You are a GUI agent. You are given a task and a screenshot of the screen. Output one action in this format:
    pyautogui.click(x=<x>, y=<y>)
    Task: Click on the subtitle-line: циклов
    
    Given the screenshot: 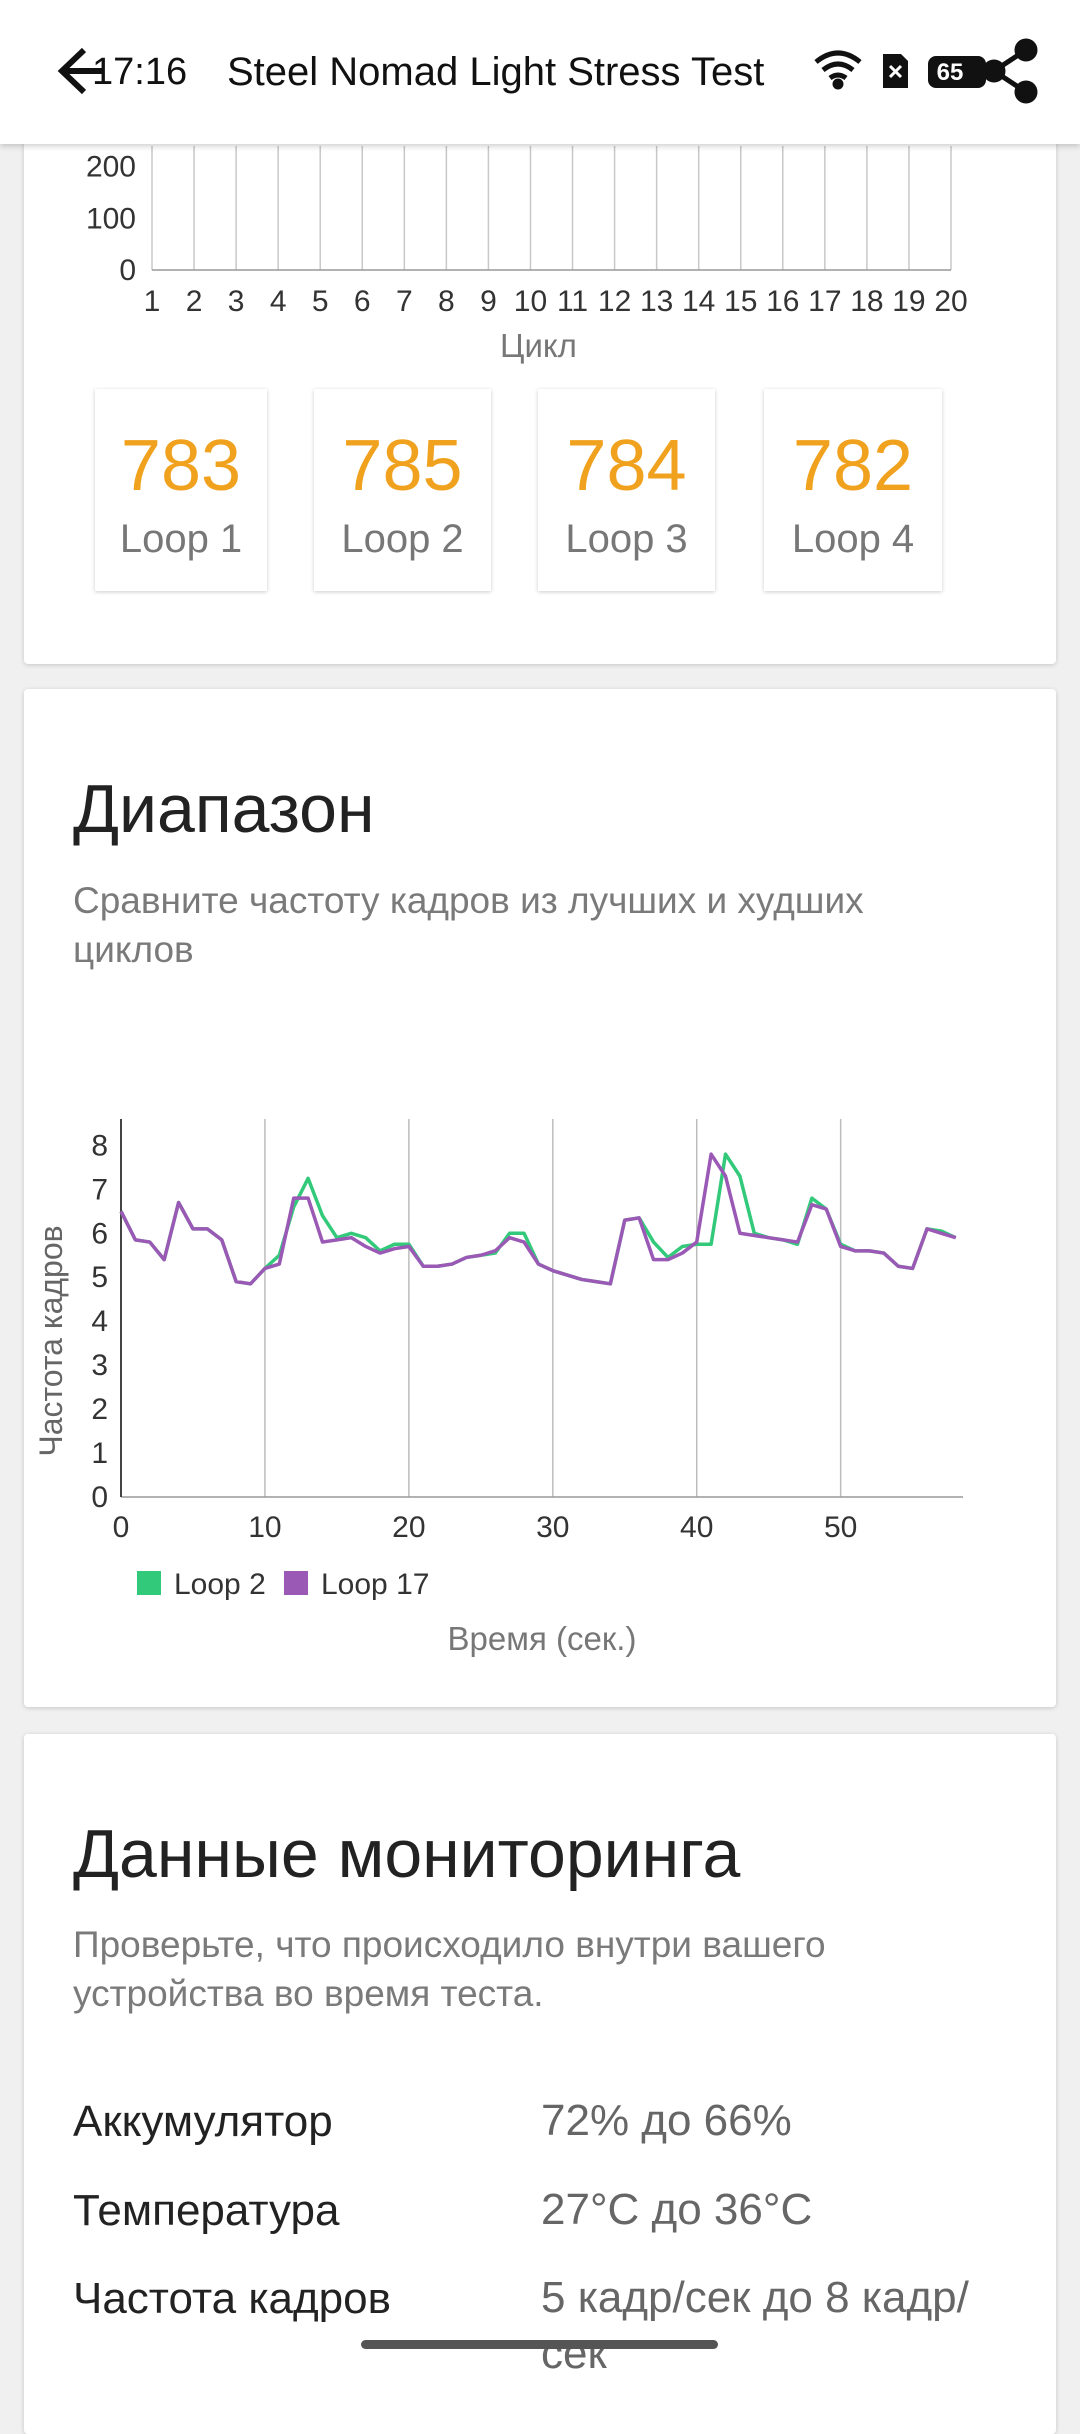 What is the action you would take?
    pyautogui.click(x=133, y=949)
    